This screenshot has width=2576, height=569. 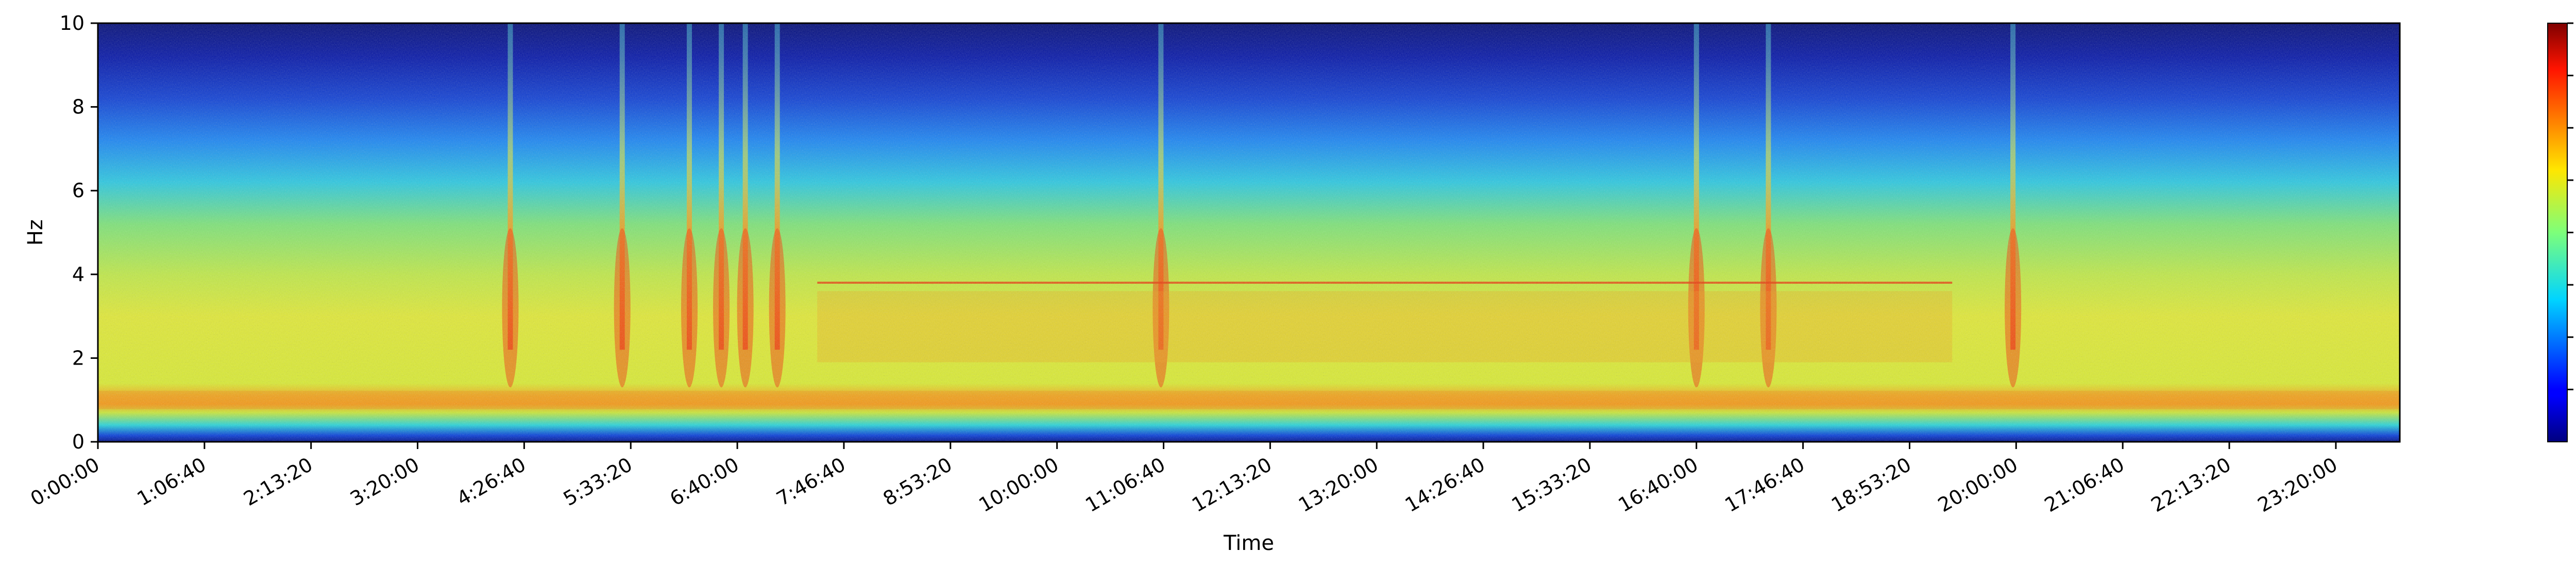 I want to click on x-tick-label: 13:20:00, so click(x=1338, y=484).